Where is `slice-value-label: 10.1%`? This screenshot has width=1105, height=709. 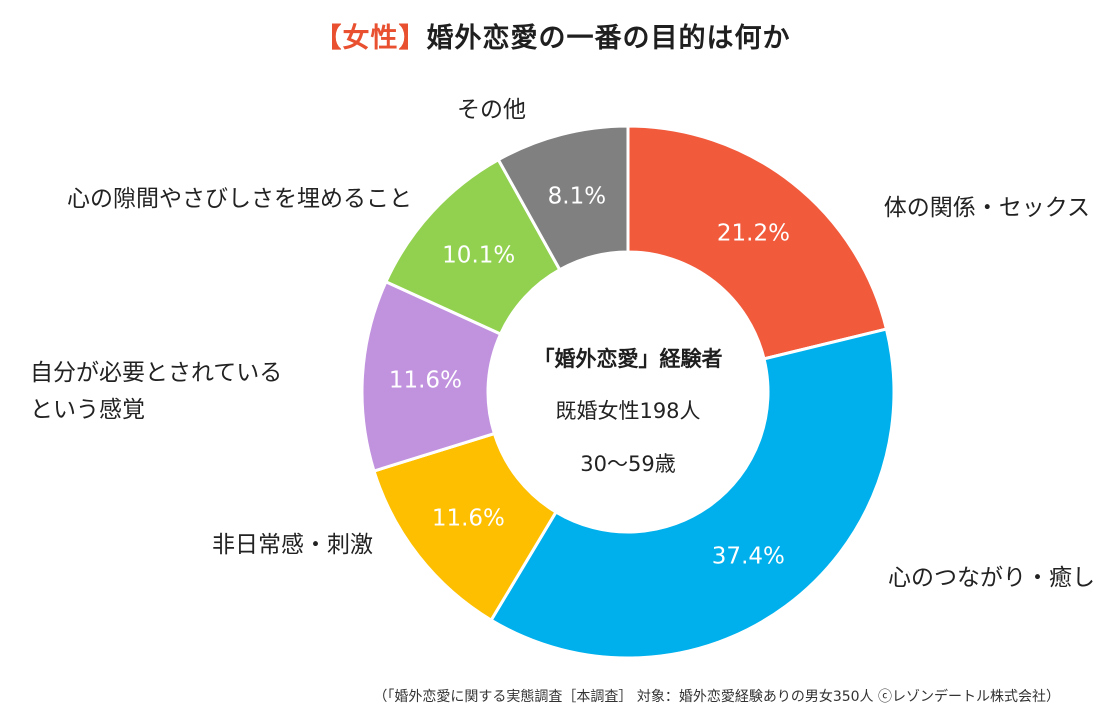 slice-value-label: 10.1% is located at coordinates (478, 255).